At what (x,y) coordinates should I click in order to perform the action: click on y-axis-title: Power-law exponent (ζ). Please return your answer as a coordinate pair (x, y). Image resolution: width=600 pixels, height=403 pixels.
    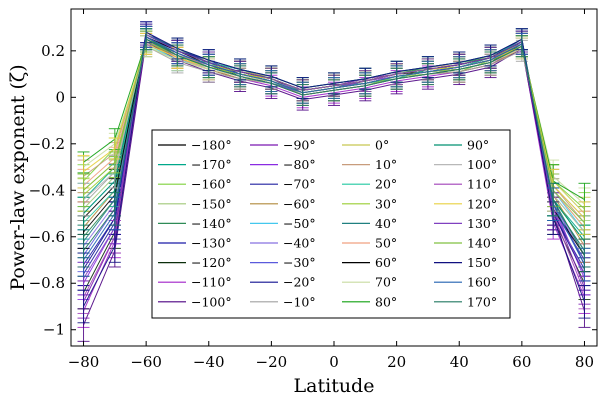
    Looking at the image, I should click on (18, 177).